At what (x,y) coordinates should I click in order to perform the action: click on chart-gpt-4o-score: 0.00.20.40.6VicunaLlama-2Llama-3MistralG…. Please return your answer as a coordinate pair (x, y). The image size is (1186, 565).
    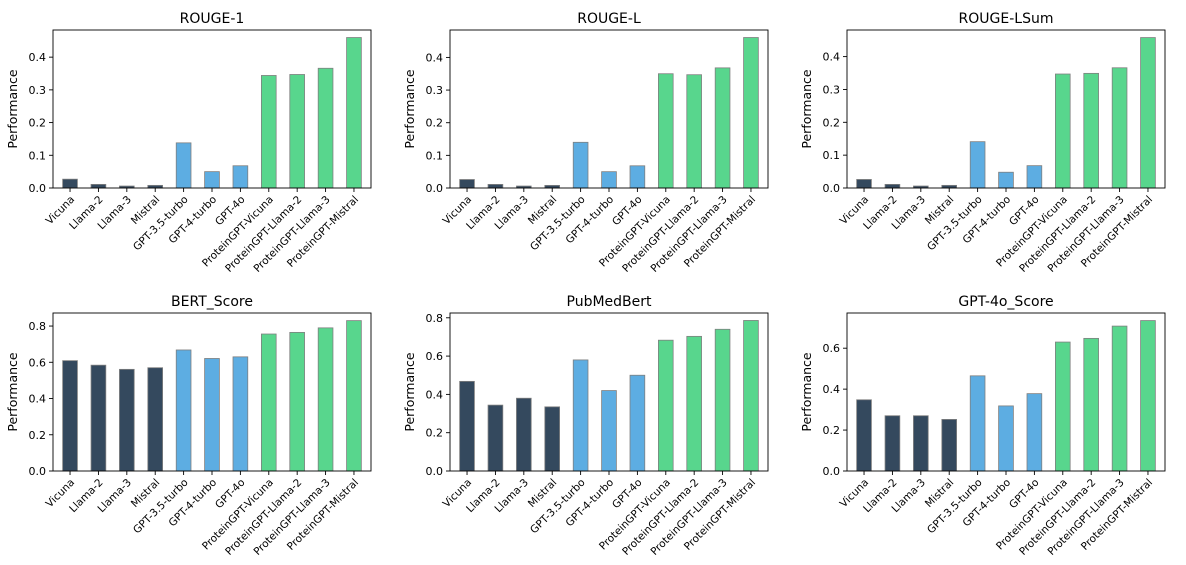
    Looking at the image, I should click on (982, 426).